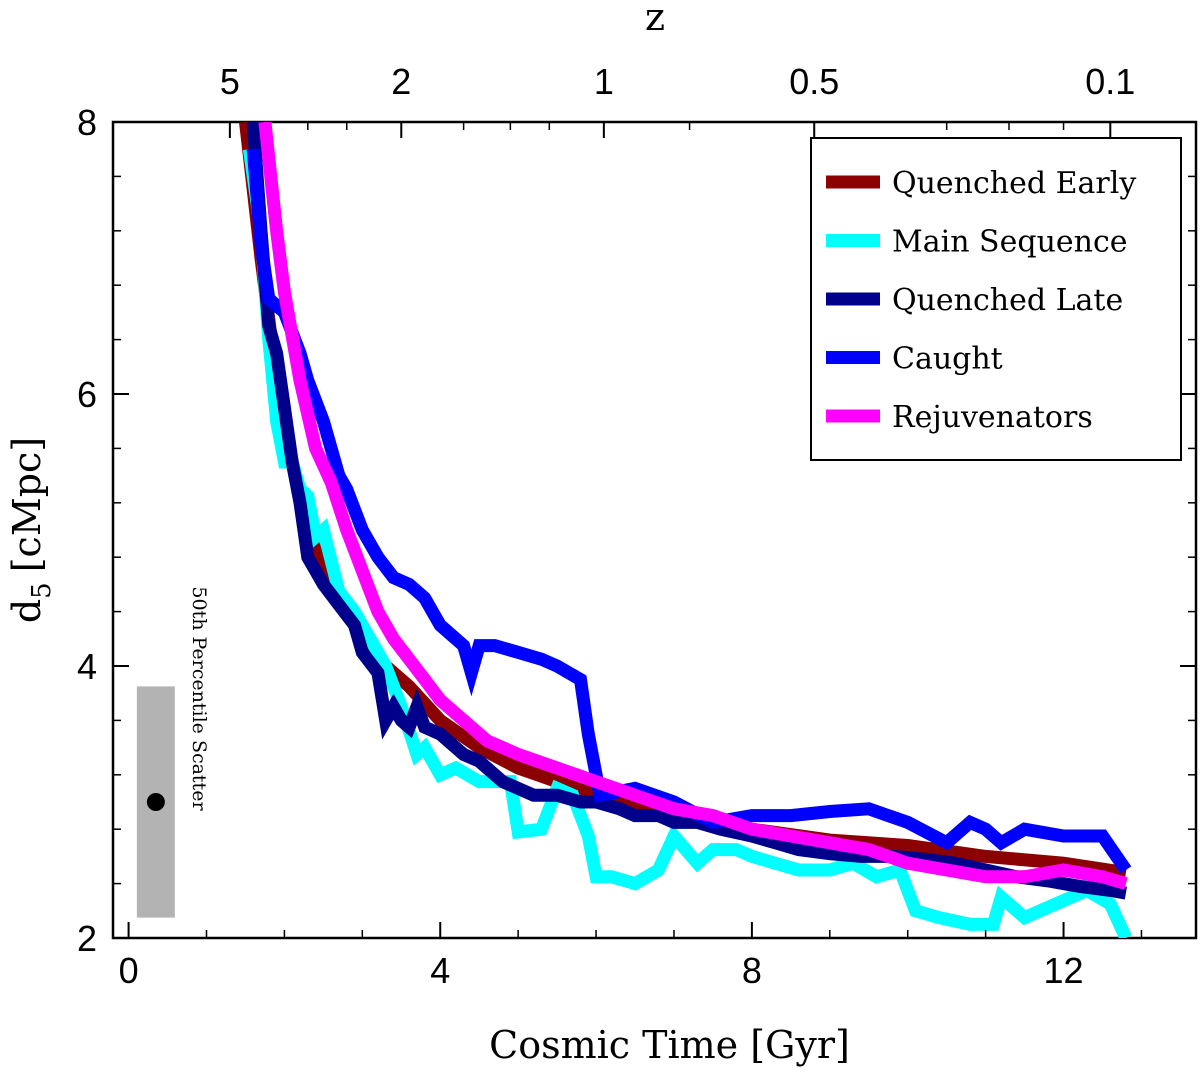  I want to click on y-axis-title-sub: 5, so click(42, 590).